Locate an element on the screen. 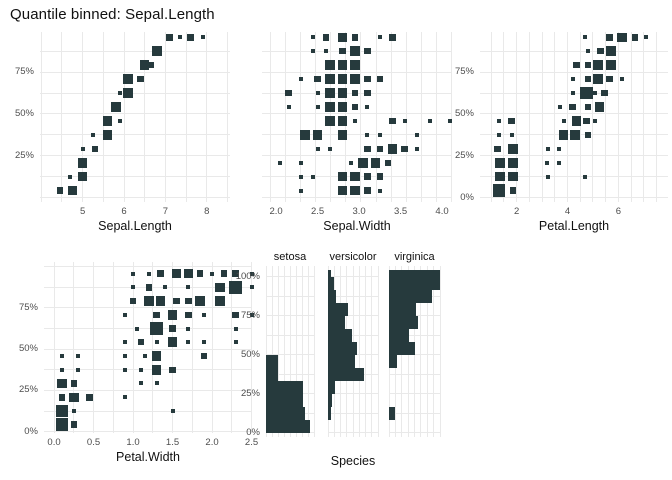 This screenshot has width=672, height=480. x-axis-title: Species is located at coordinates (353, 461).